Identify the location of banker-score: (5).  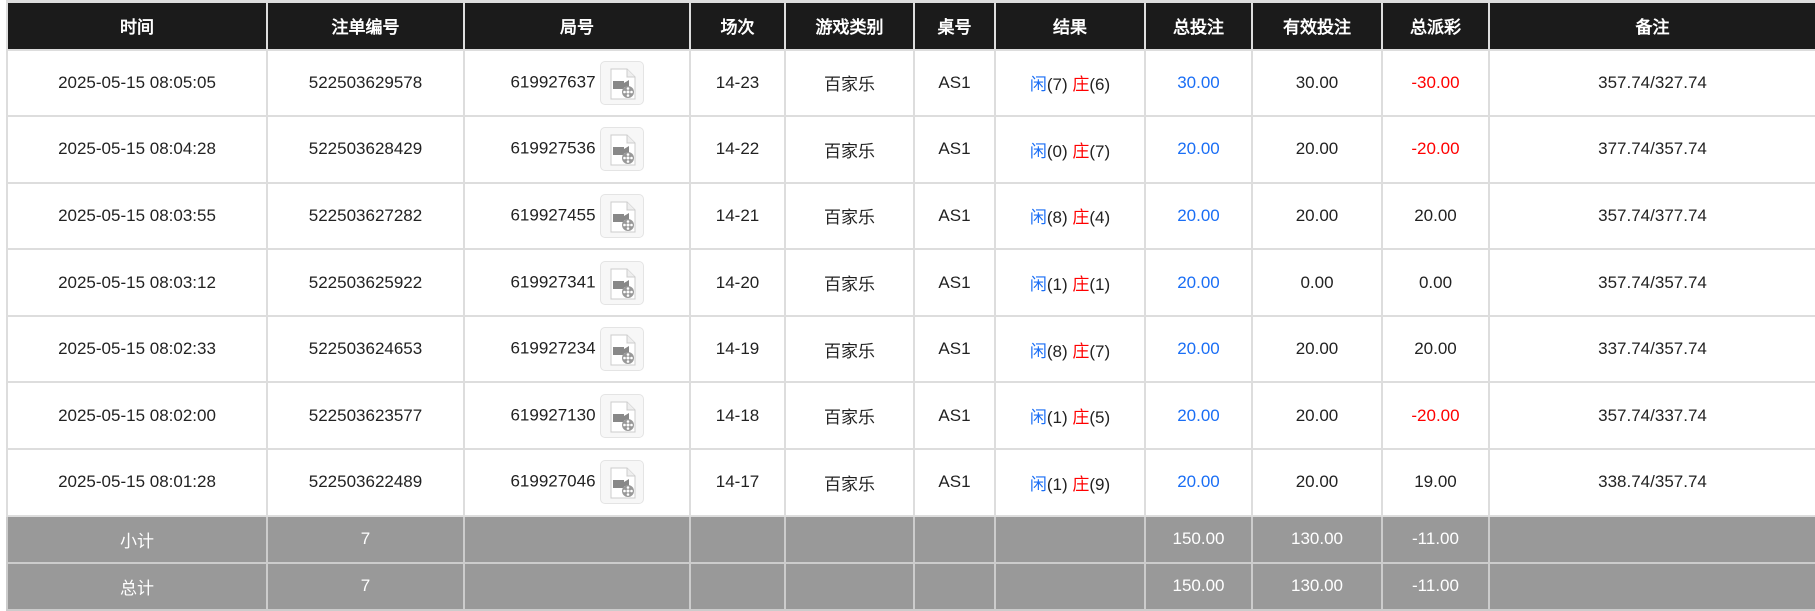
(1100, 418).